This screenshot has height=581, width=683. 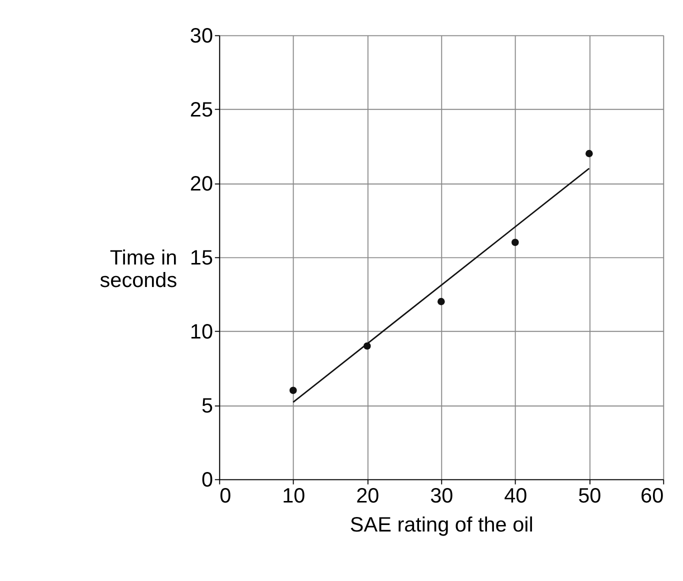 I want to click on y-tick-label: 25, so click(x=202, y=110).